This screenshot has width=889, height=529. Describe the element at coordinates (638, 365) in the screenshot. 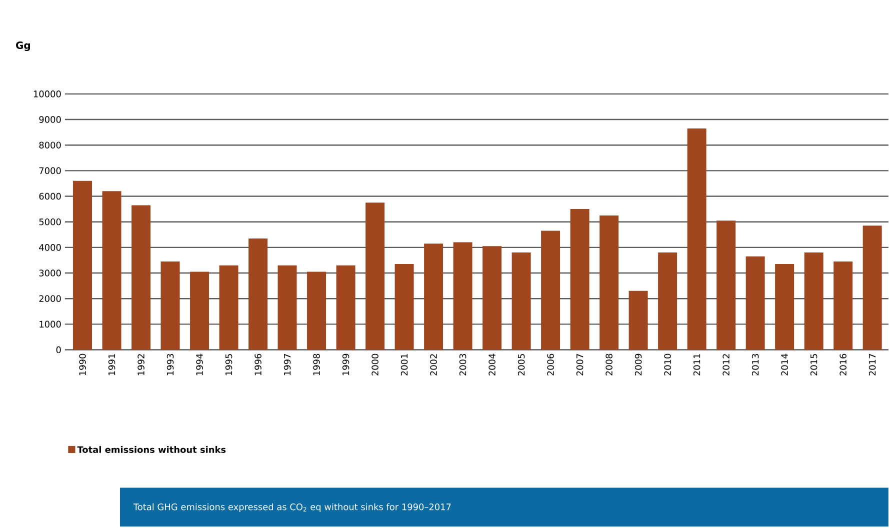

I see `x-tick-label: 2009` at that location.